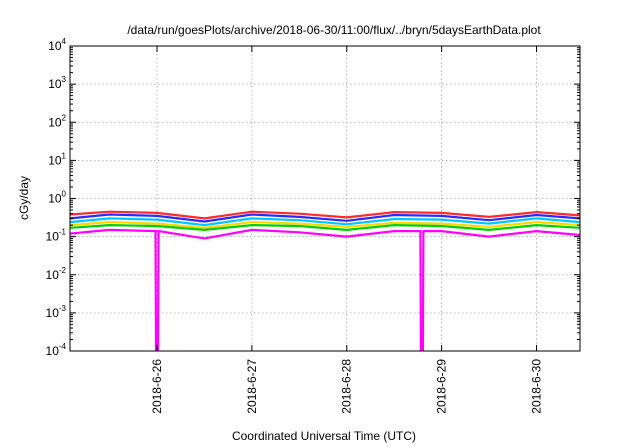 The height and width of the screenshot is (448, 640). Describe the element at coordinates (57, 83) in the screenshot. I see `y-tick-label: 10³` at that location.